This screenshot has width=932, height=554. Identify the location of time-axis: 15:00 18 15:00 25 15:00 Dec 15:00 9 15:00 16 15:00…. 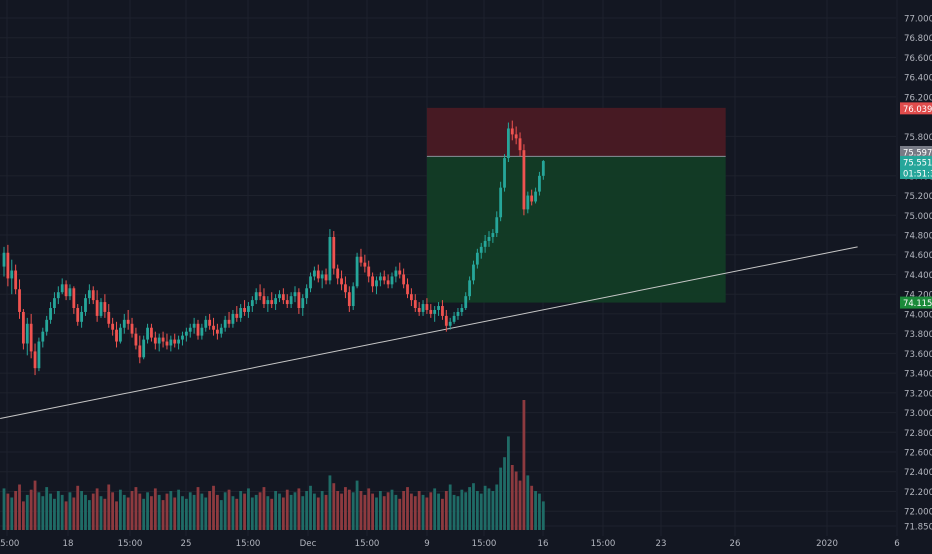
(450, 544).